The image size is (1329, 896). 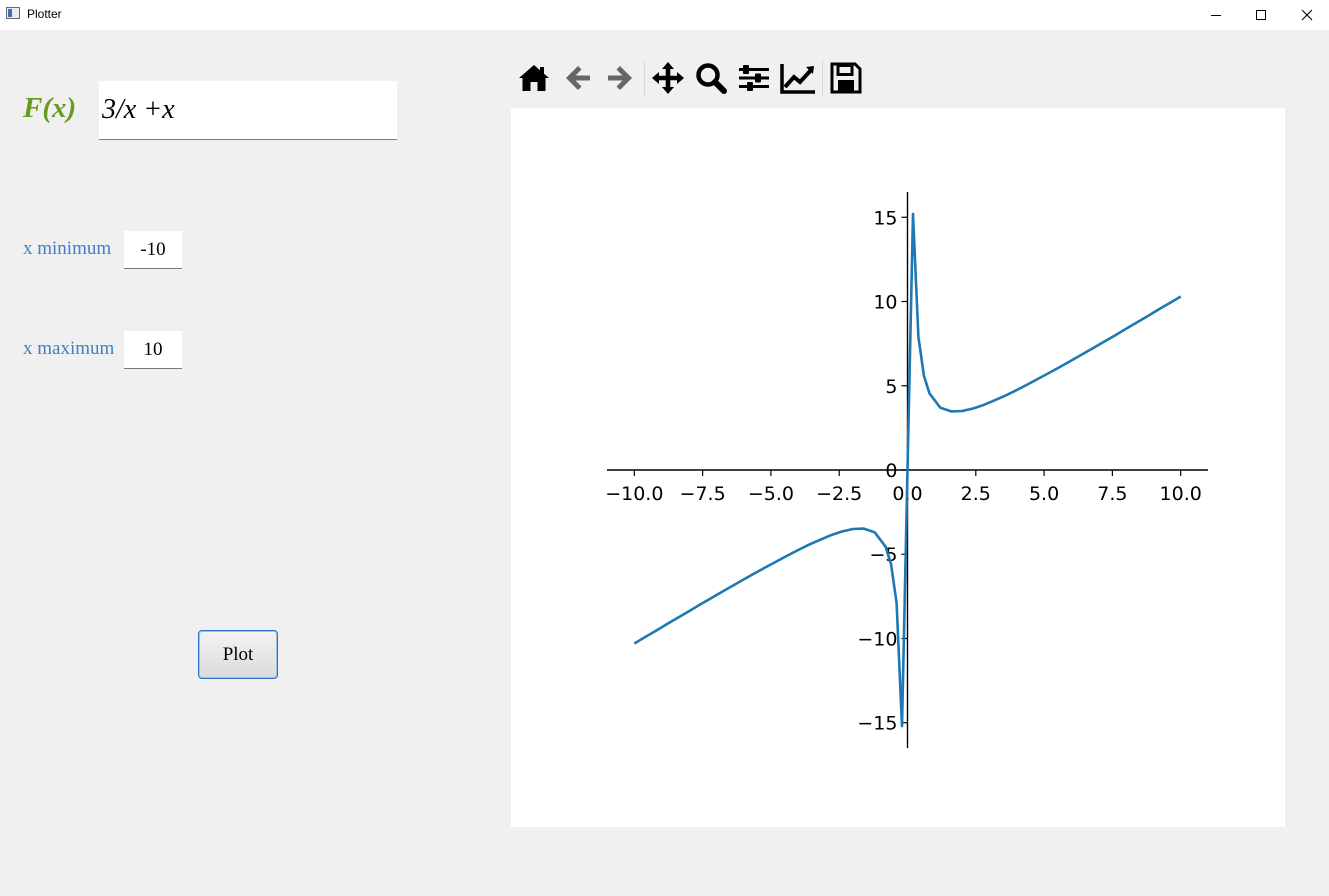 I want to click on back-button, so click(x=578, y=78).